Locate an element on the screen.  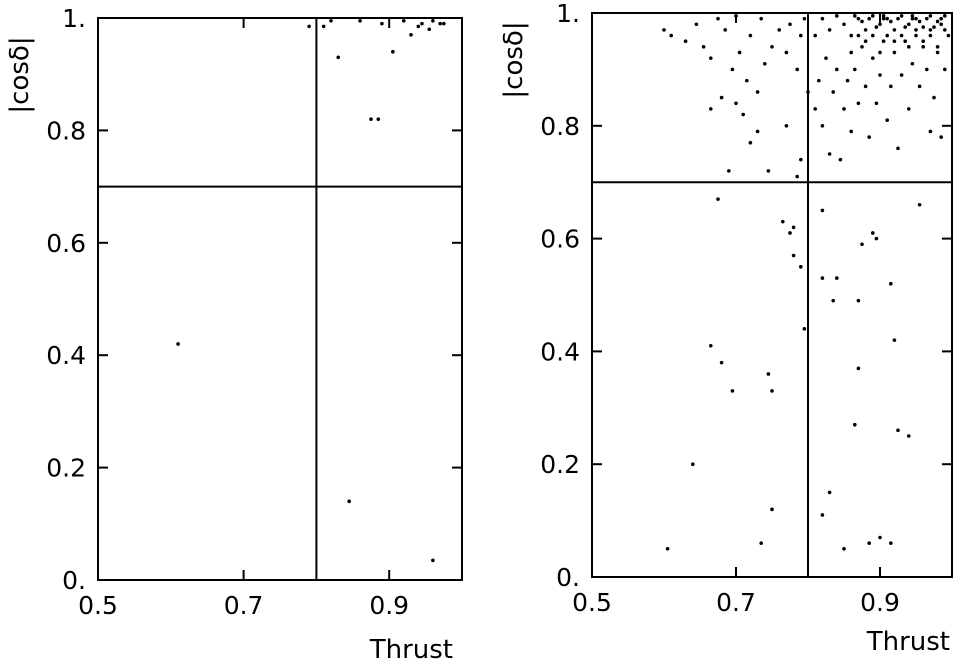
x-tick-label: 0.9 is located at coordinates (880, 602).